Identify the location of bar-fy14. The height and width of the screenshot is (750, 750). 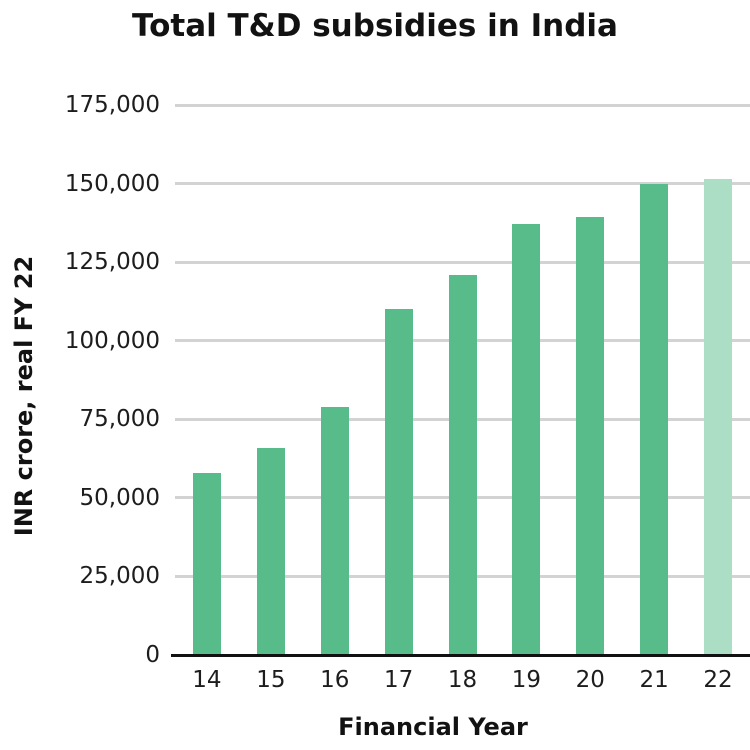
(206, 563).